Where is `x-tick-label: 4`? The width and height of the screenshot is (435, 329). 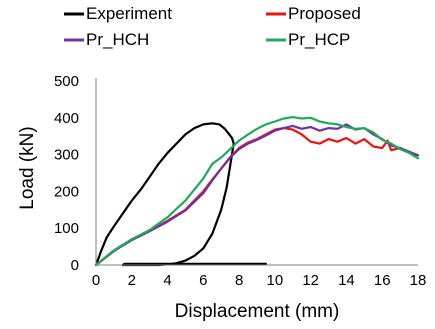 x-tick-label: 4 is located at coordinates (167, 280).